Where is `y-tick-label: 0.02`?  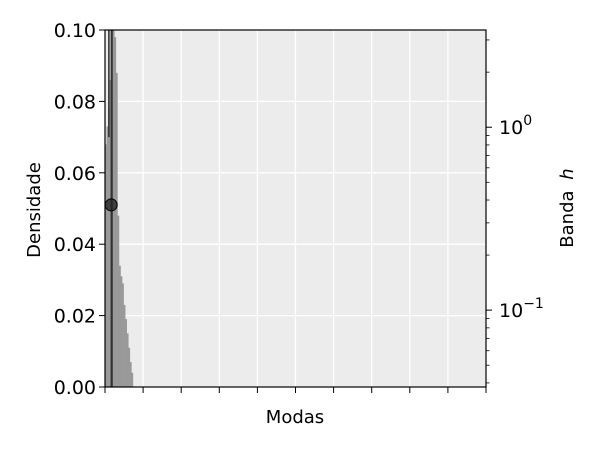
y-tick-label: 0.02 is located at coordinates (75, 317).